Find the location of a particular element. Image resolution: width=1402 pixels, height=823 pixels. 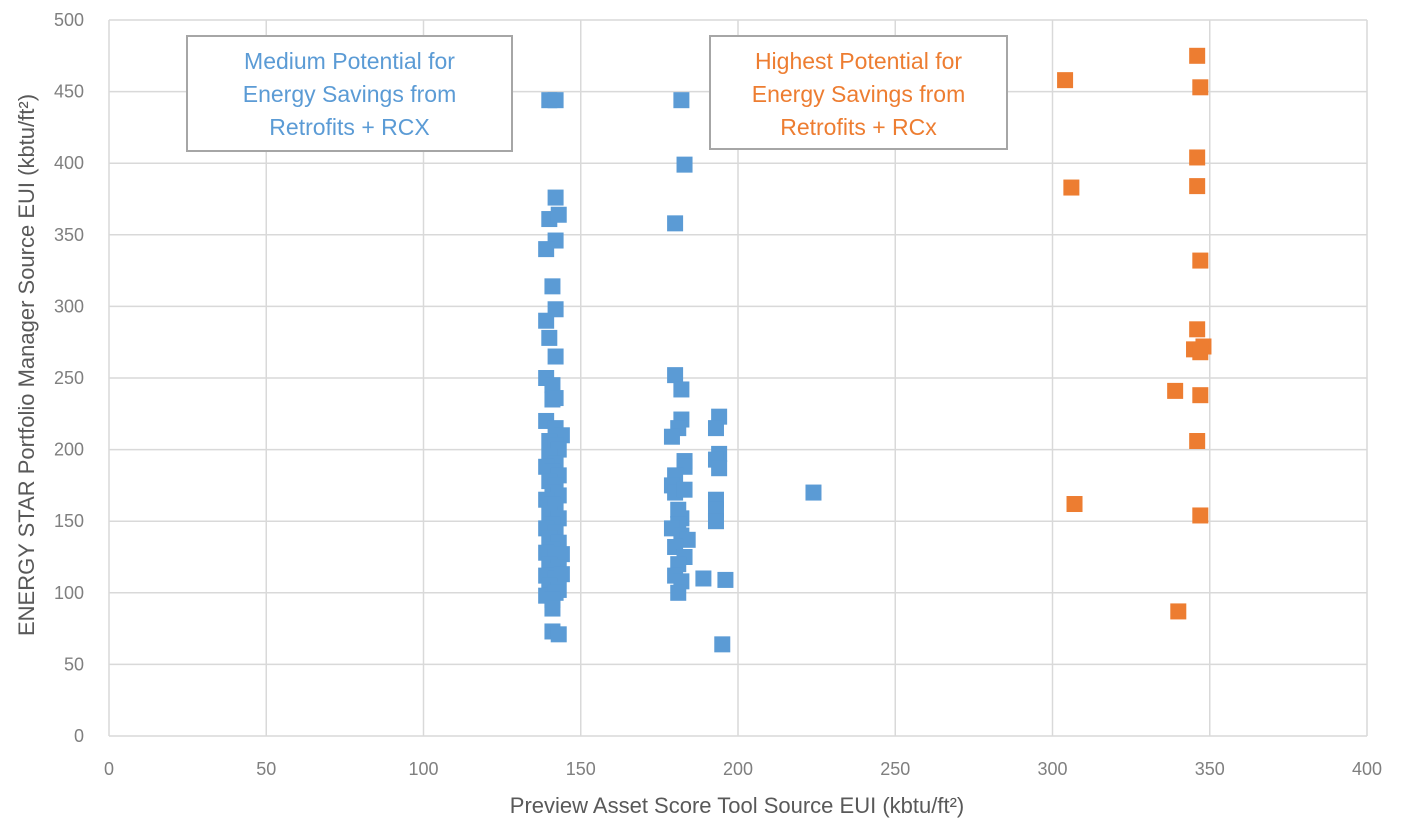

x-tick-label: 150 is located at coordinates (581, 769).